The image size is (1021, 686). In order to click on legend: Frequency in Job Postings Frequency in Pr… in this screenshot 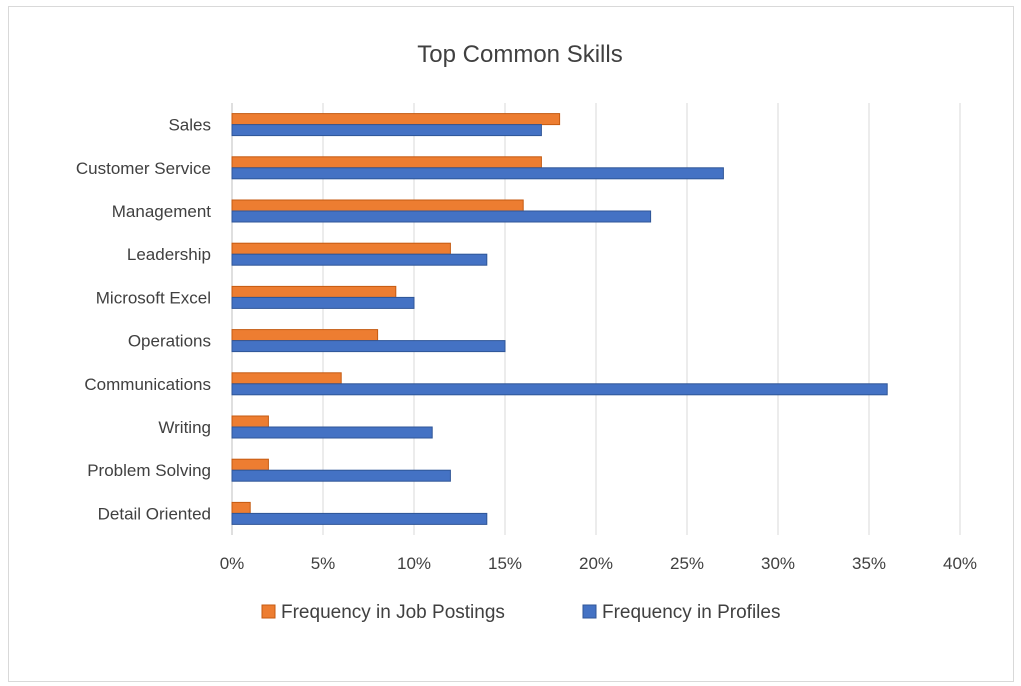, I will do `click(520, 612)`.